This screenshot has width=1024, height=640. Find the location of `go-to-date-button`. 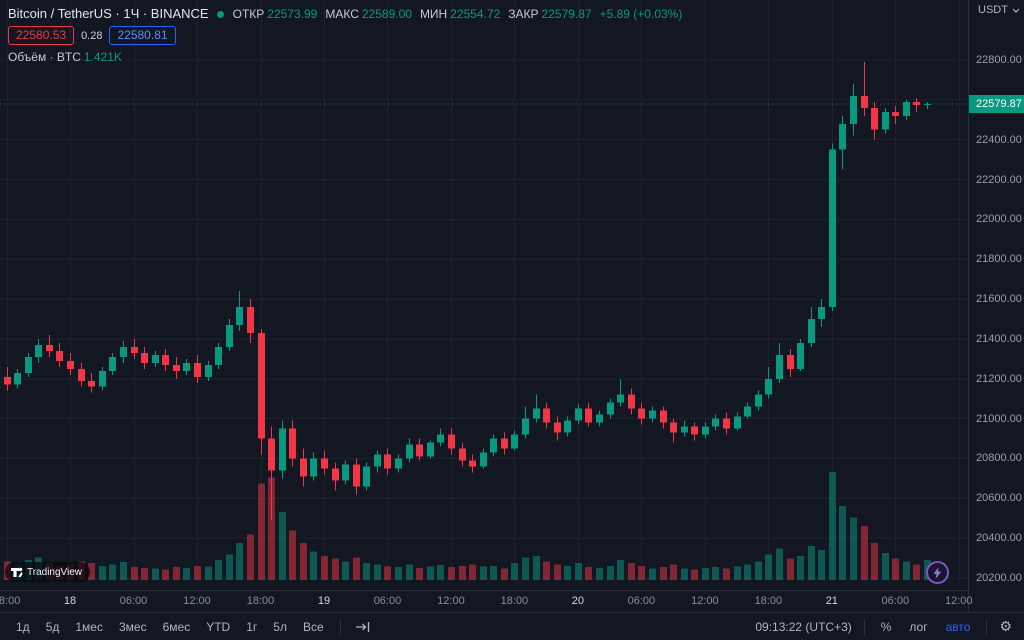

go-to-date-button is located at coordinates (363, 627).